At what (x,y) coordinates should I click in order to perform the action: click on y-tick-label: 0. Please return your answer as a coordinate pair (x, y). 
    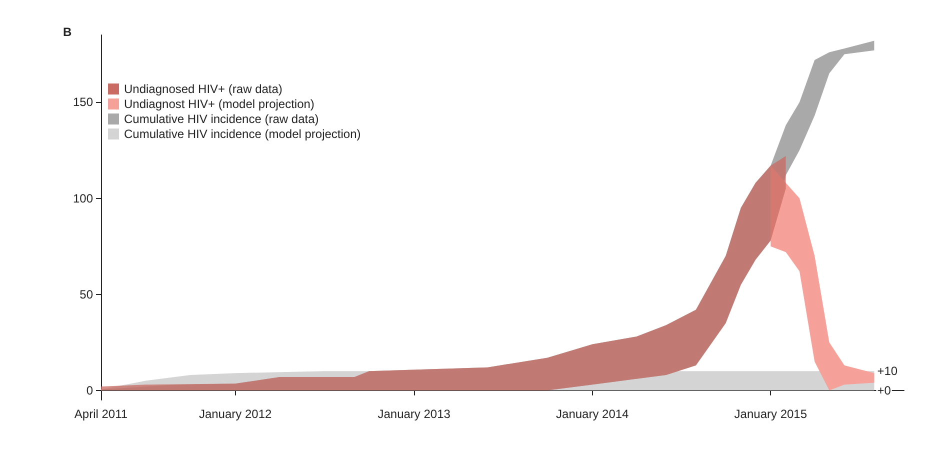
    Looking at the image, I should click on (90, 390).